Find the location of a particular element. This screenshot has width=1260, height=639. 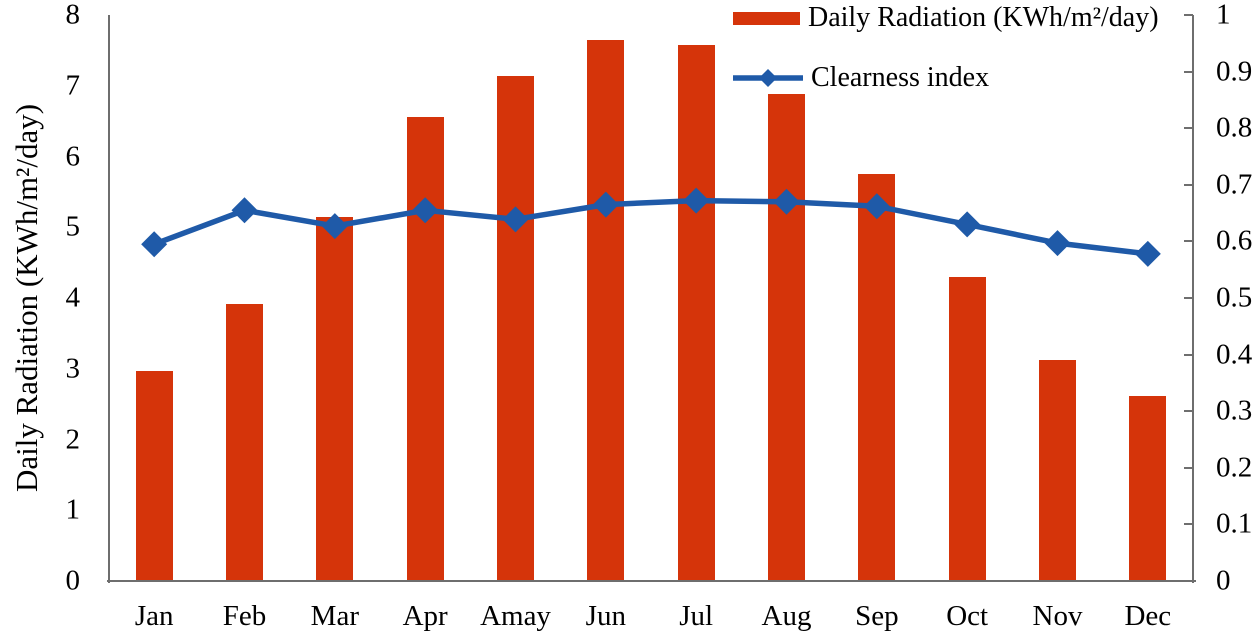

legend-item-daily-radiation: Daily Radiation (KWh/m²/day) is located at coordinates (946, 18).